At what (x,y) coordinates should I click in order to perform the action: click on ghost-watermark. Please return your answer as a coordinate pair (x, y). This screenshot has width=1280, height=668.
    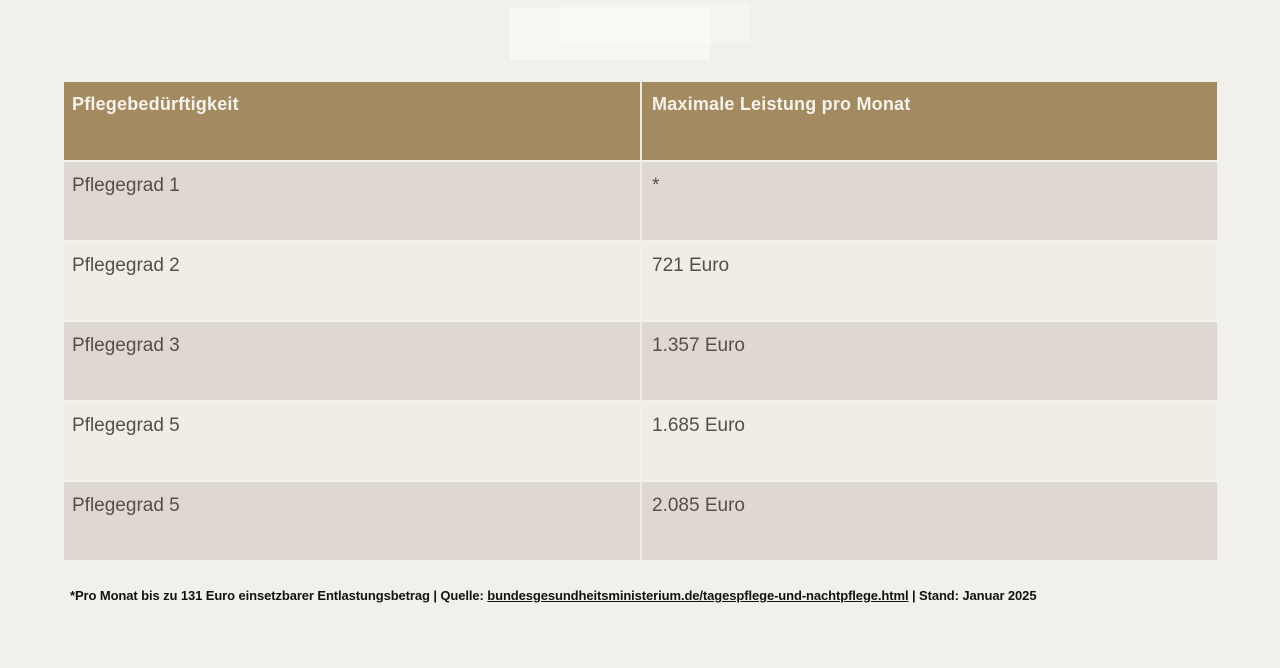
    Looking at the image, I should click on (630, 34).